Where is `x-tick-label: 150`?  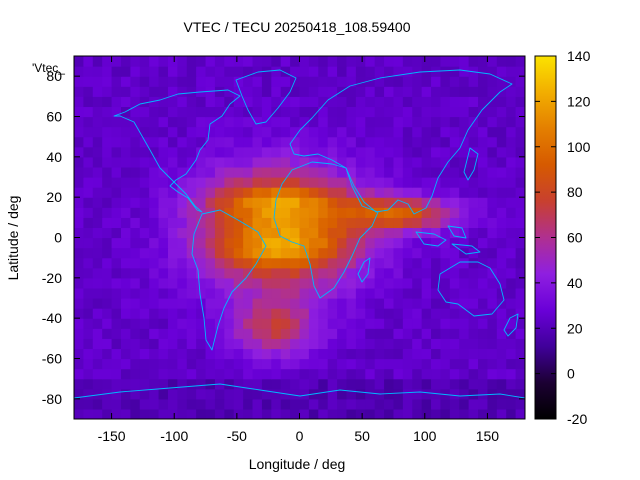
x-tick-label: 150 is located at coordinates (488, 436).